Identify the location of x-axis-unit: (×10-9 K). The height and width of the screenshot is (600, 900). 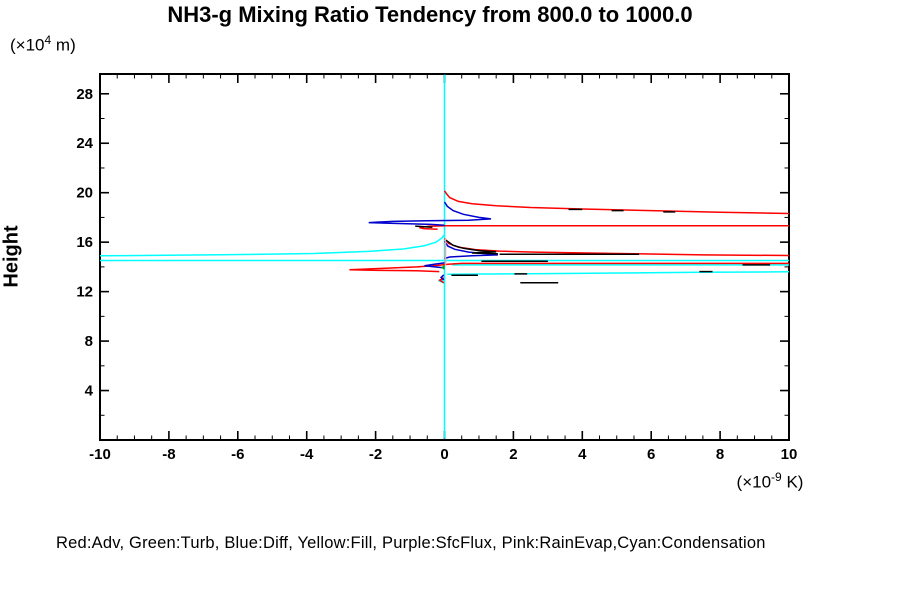
(770, 481).